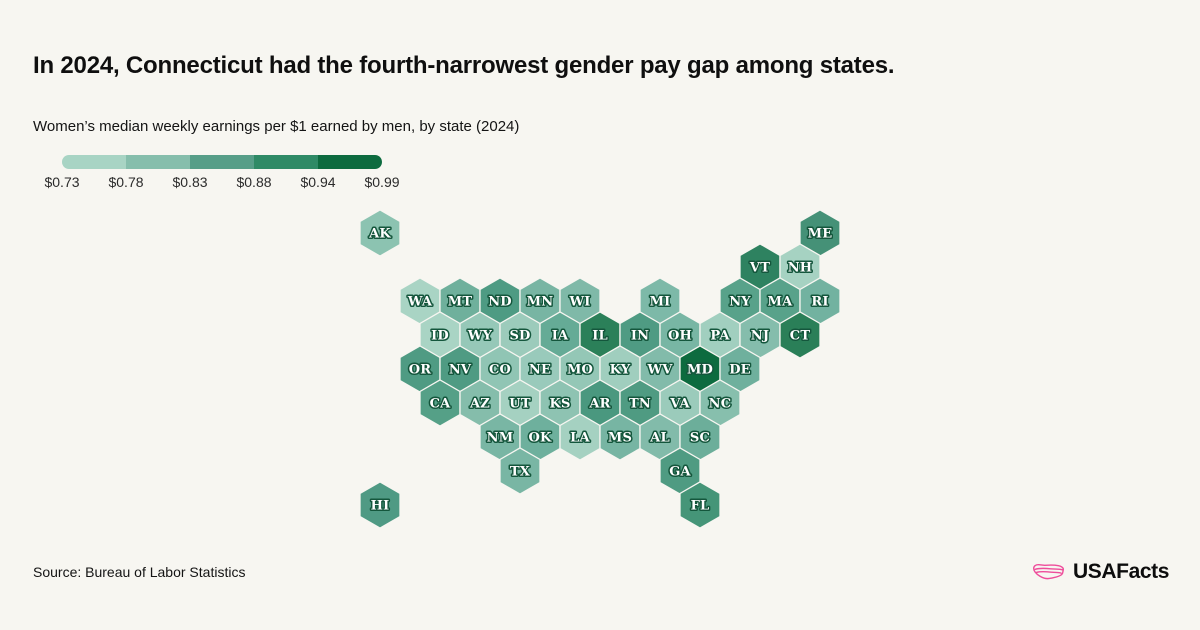 Image resolution: width=1200 pixels, height=630 pixels. I want to click on state-hex-NV: NV, so click(460, 369).